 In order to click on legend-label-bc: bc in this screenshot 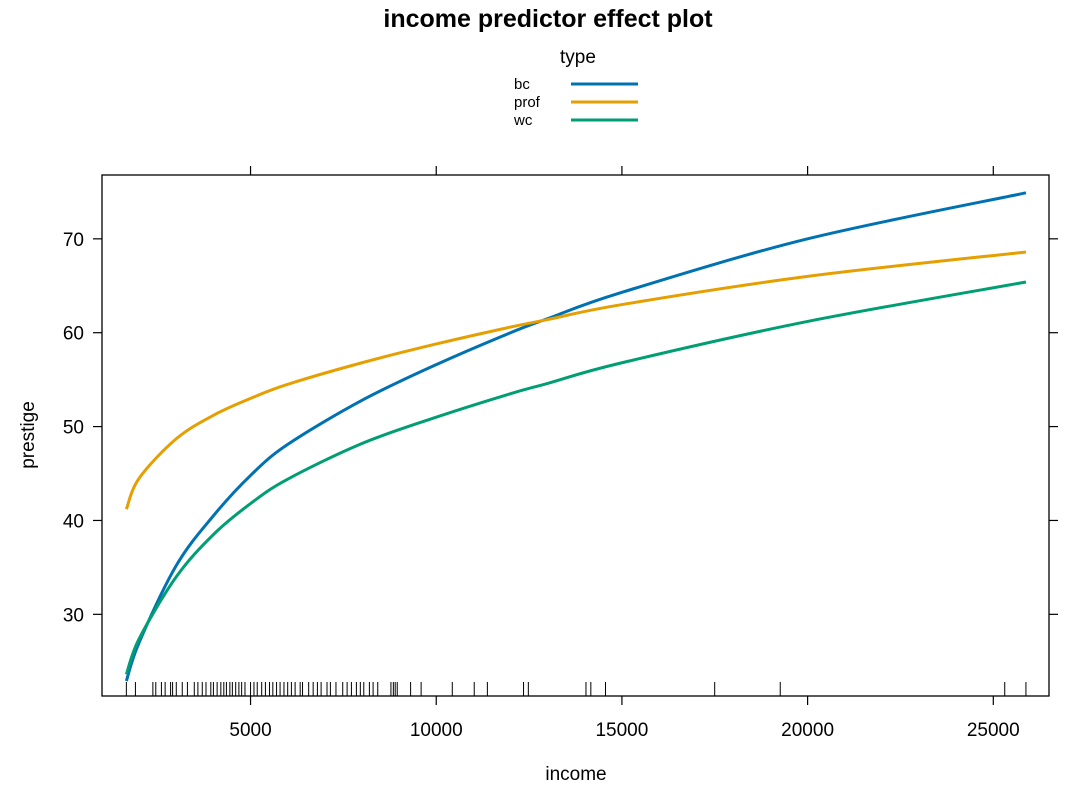, I will do `click(522, 84)`.